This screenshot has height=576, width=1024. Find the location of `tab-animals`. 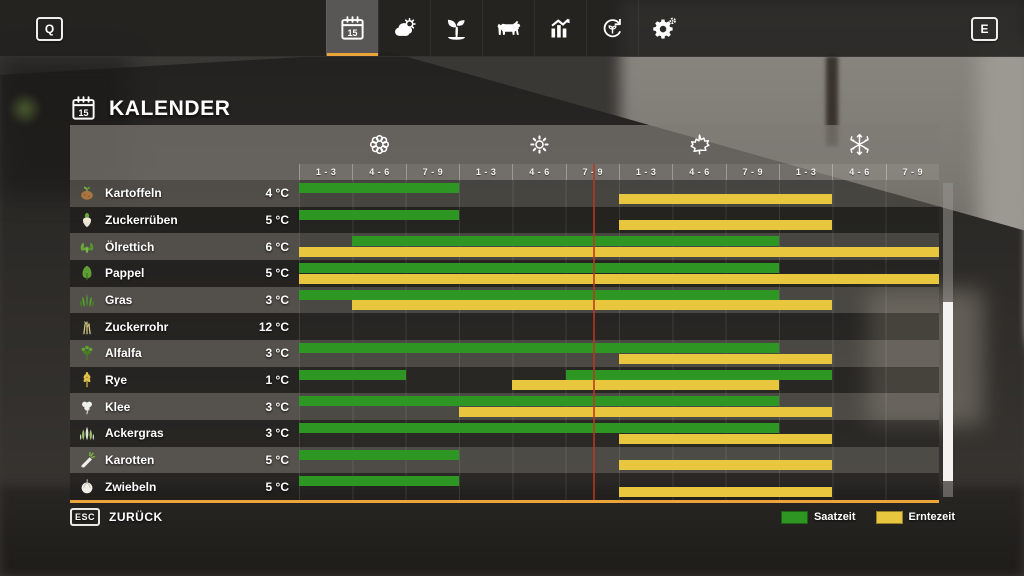

tab-animals is located at coordinates (508, 28).